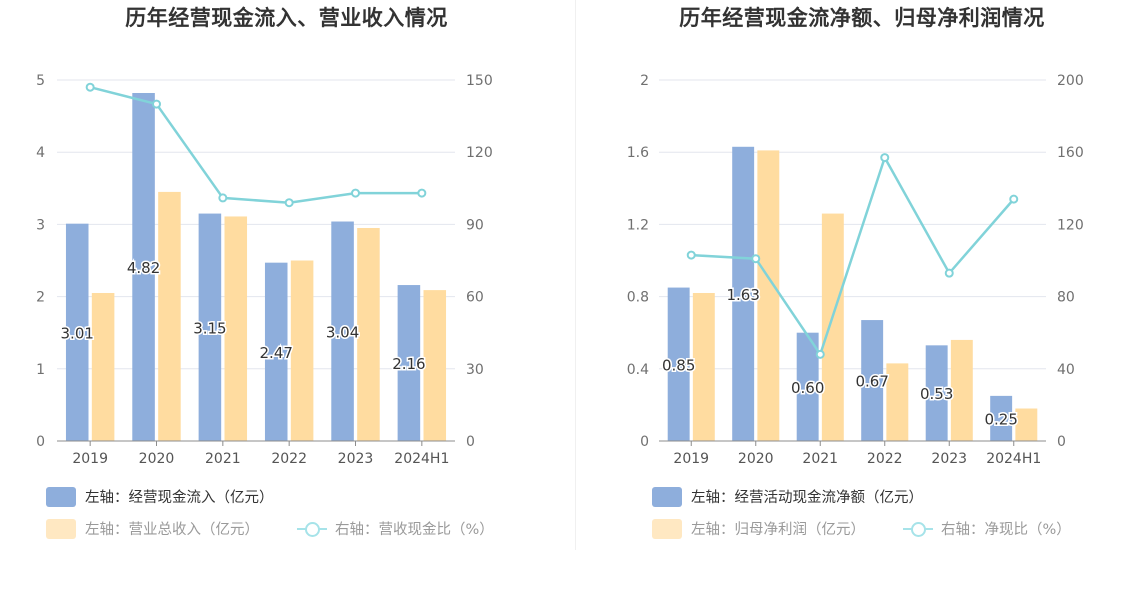 The height and width of the screenshot is (589, 1147). I want to click on data-label: 0.60, so click(807, 388).